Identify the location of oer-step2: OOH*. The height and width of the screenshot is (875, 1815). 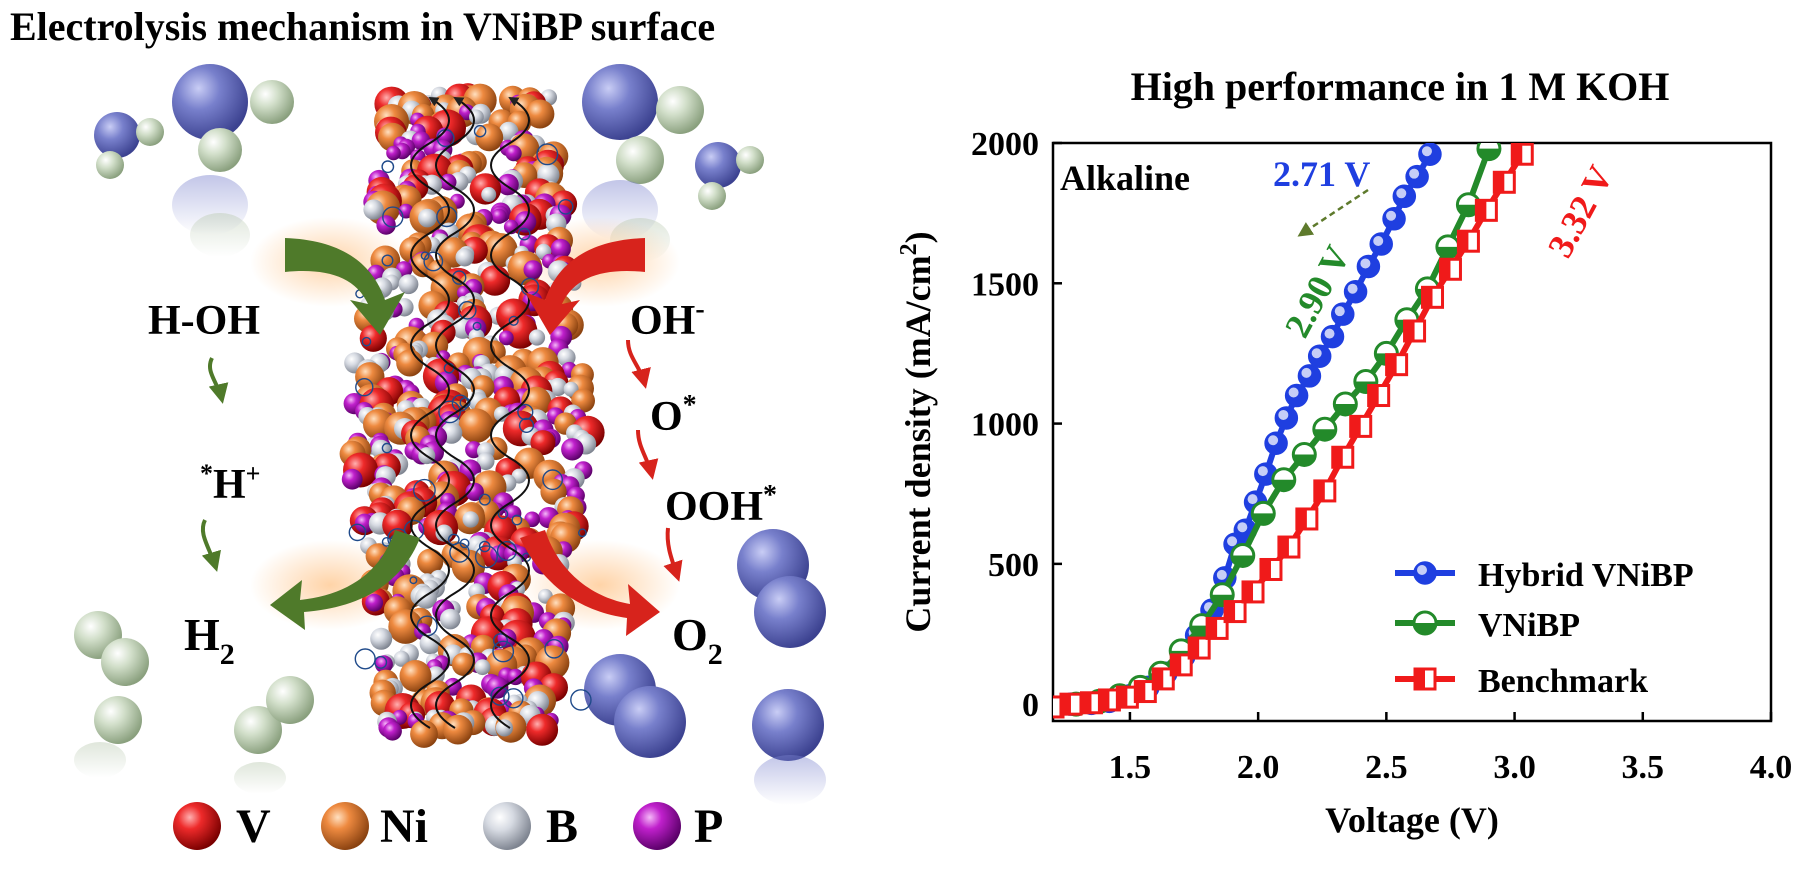
(721, 505).